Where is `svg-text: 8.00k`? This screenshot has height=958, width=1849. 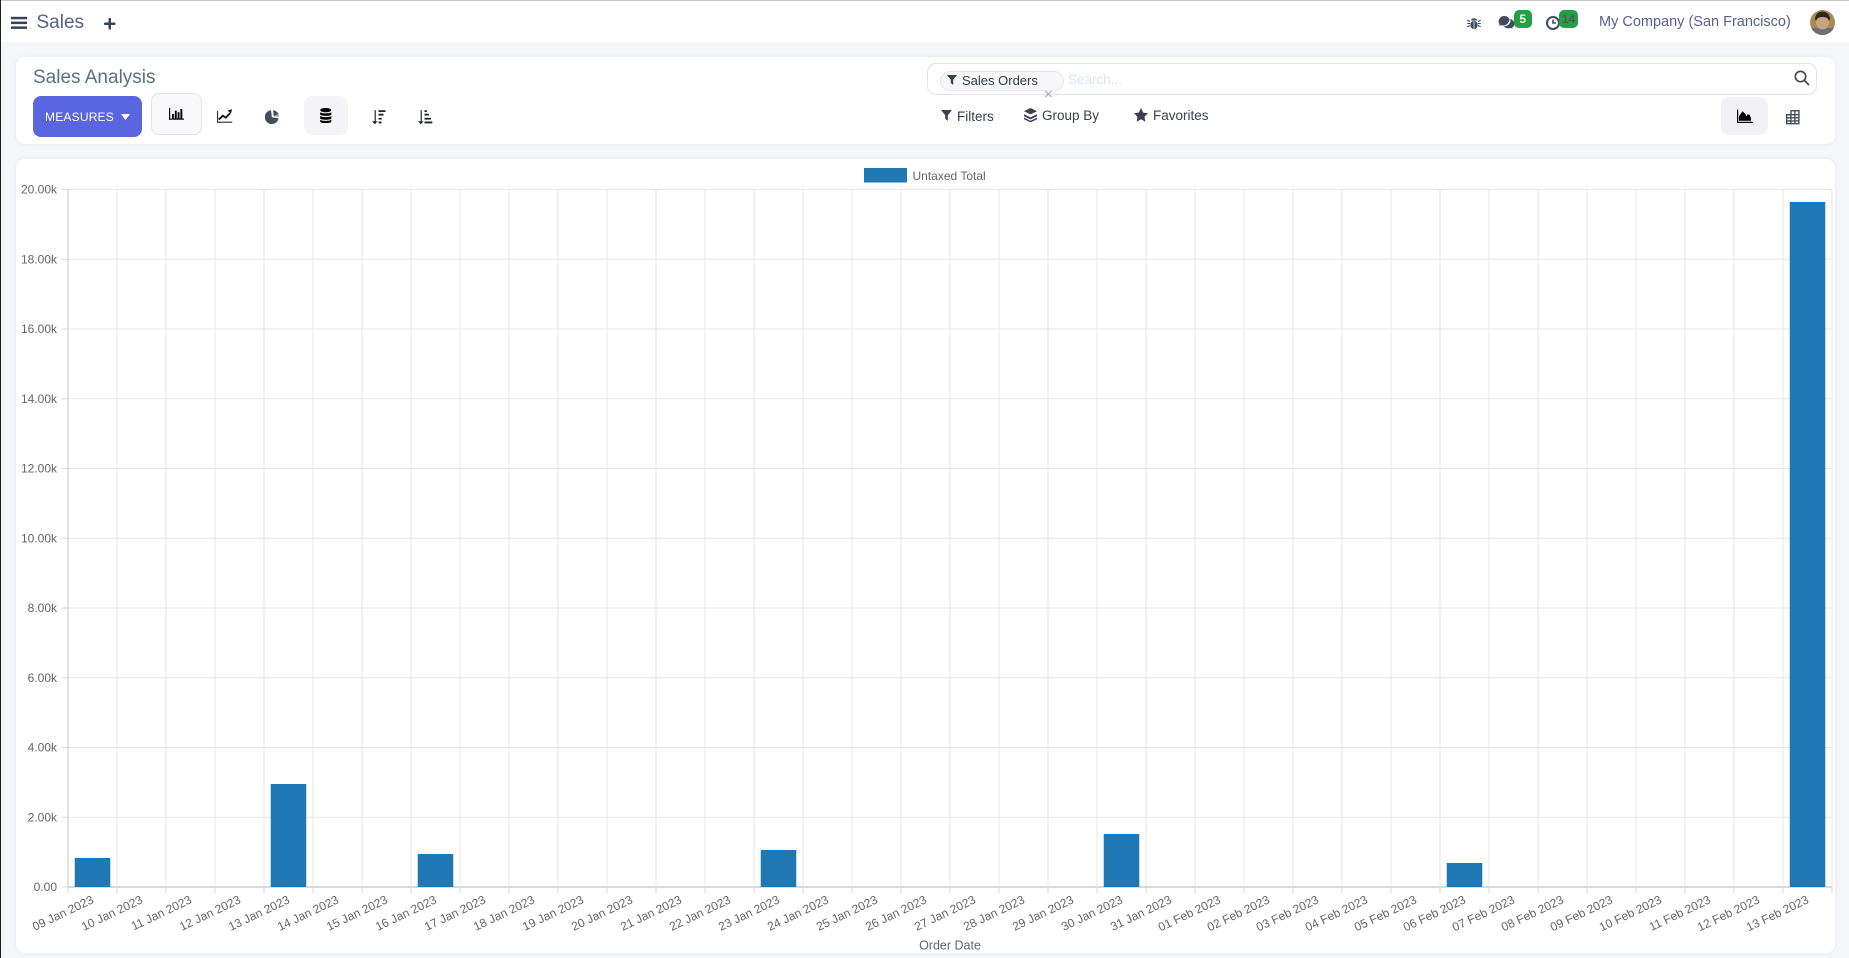
svg-text: 8.00k is located at coordinates (43, 608).